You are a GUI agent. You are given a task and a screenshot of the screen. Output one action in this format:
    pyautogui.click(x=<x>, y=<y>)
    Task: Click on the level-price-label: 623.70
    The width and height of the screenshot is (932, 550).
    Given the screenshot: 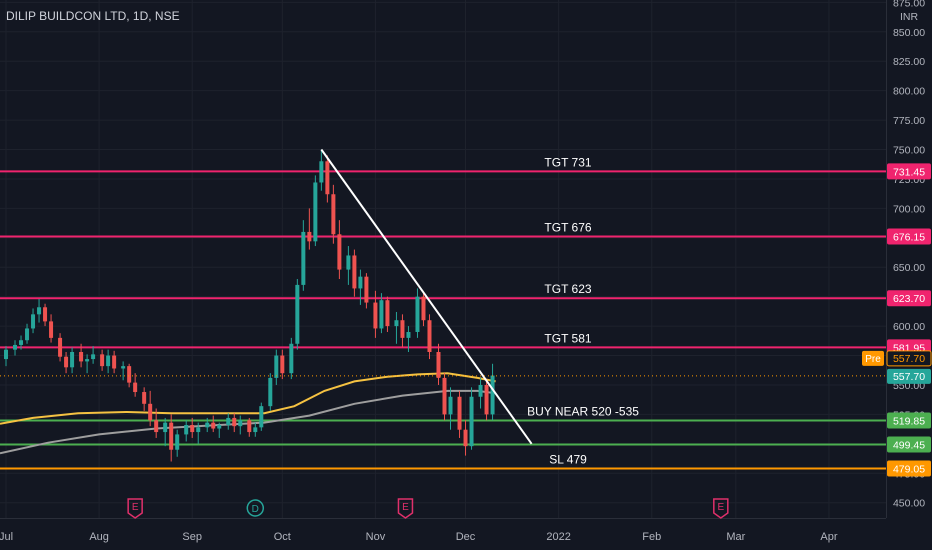 What is the action you would take?
    pyautogui.click(x=909, y=299)
    